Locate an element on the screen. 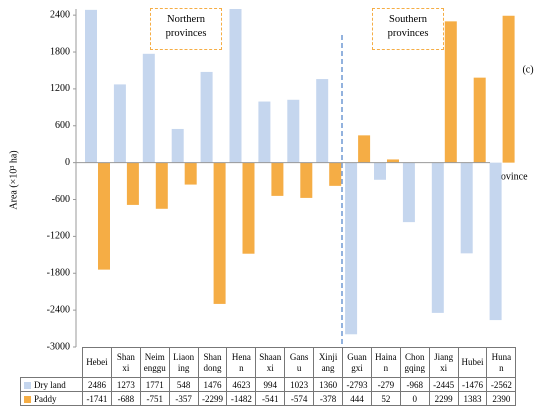  y-tick-label: 1200 is located at coordinates (60, 88).